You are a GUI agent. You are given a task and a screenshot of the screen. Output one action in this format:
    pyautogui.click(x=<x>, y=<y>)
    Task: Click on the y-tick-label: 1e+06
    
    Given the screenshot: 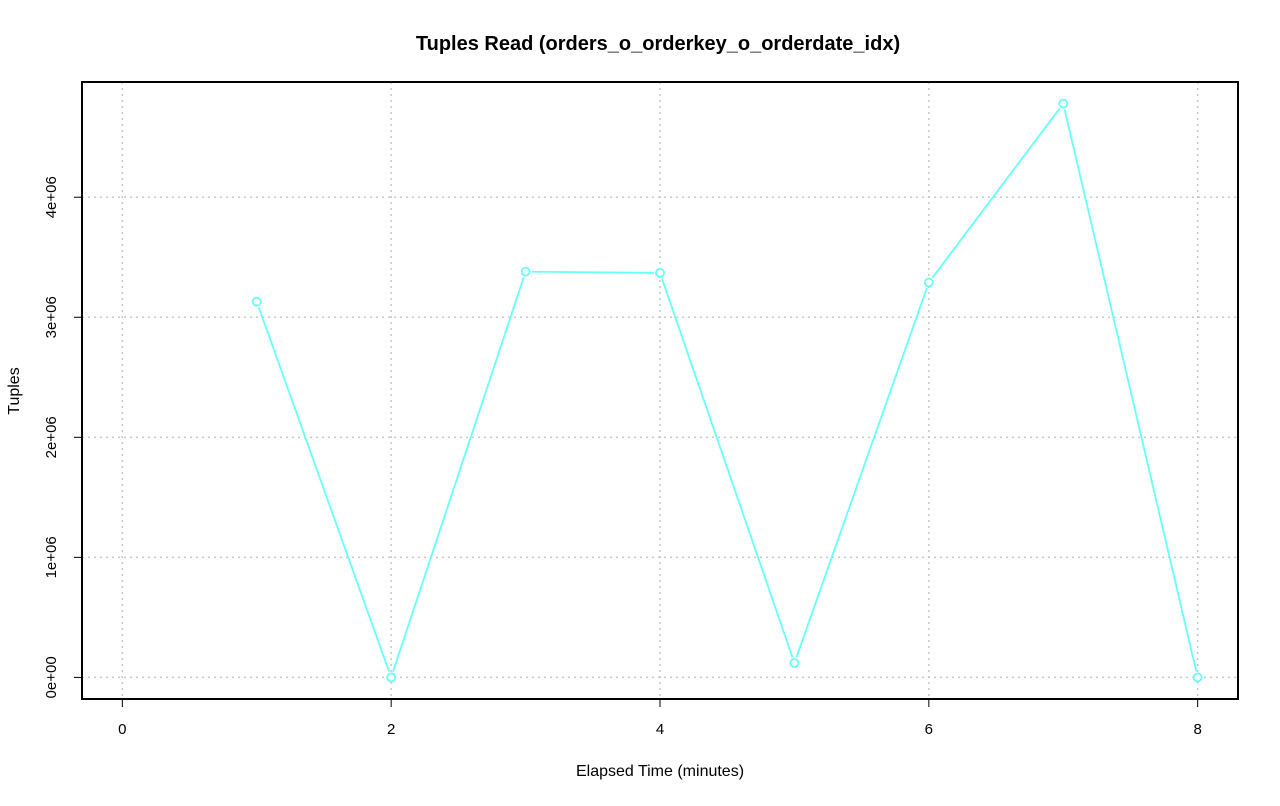 What is the action you would take?
    pyautogui.click(x=51, y=557)
    